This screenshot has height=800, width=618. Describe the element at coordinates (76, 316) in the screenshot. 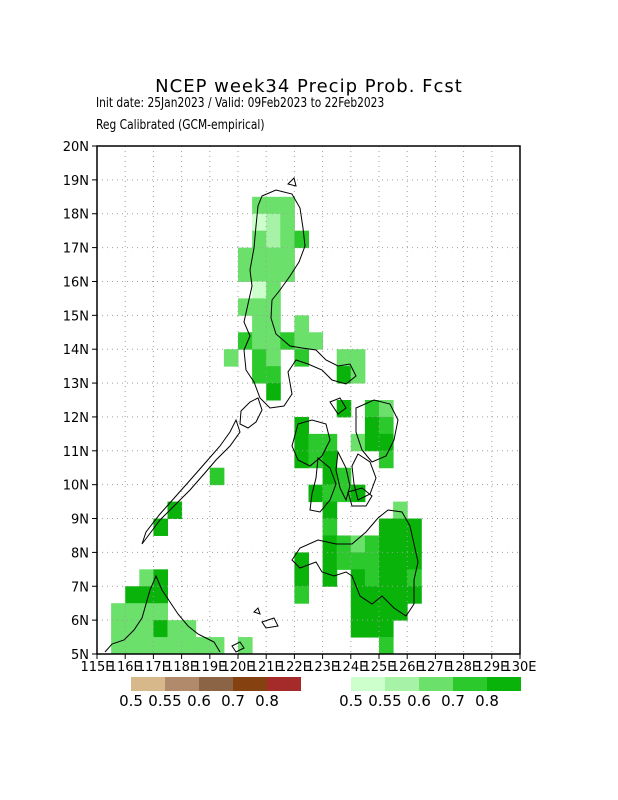

I see `lat-tick-label: 15N` at that location.